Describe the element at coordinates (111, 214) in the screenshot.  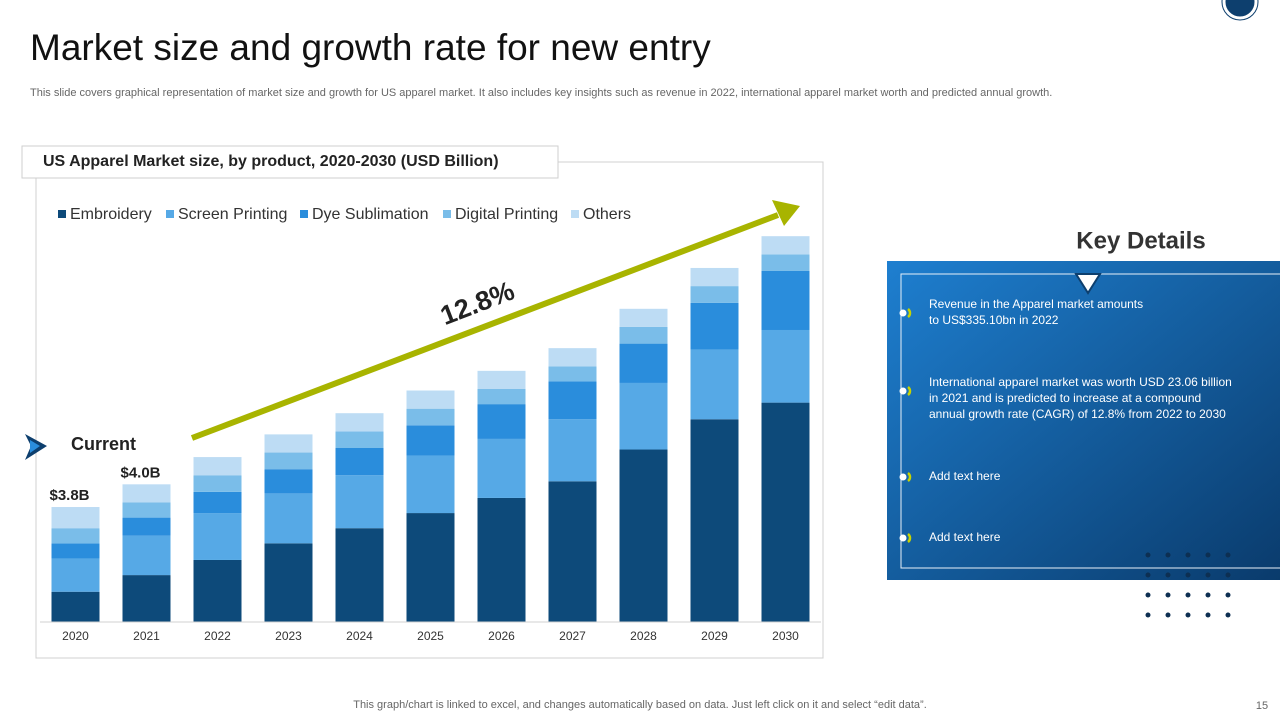
I see `legend-label: Embroidery` at that location.